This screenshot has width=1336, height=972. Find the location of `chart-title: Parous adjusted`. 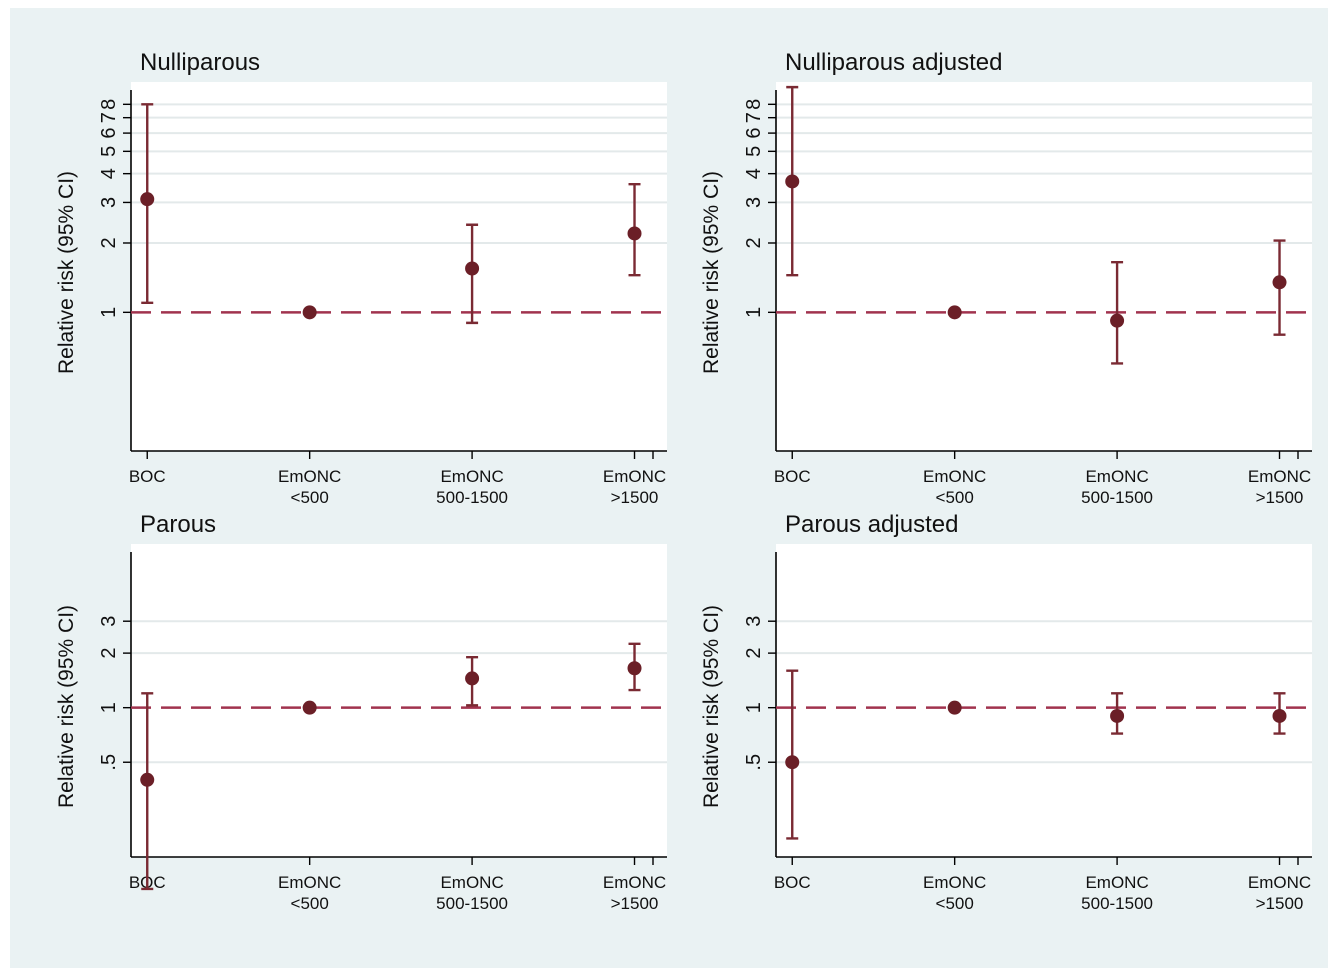

chart-title: Parous adjusted is located at coordinates (871, 524).